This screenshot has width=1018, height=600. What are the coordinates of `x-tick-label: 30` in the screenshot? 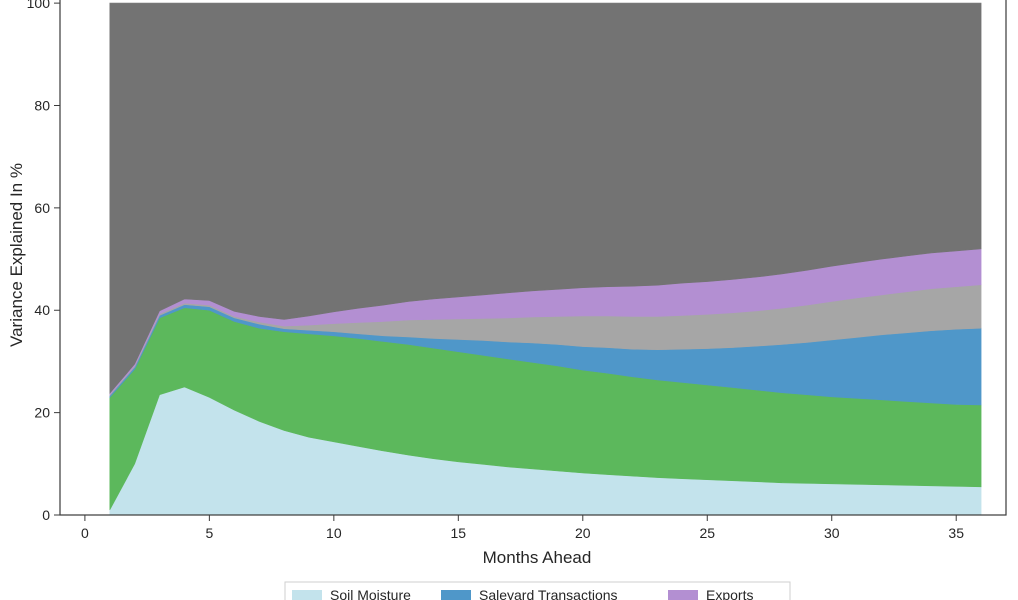 It's located at (832, 533).